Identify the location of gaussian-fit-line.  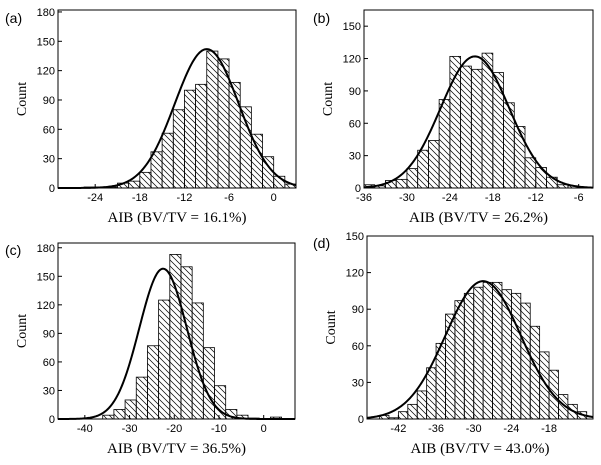
(480, 349).